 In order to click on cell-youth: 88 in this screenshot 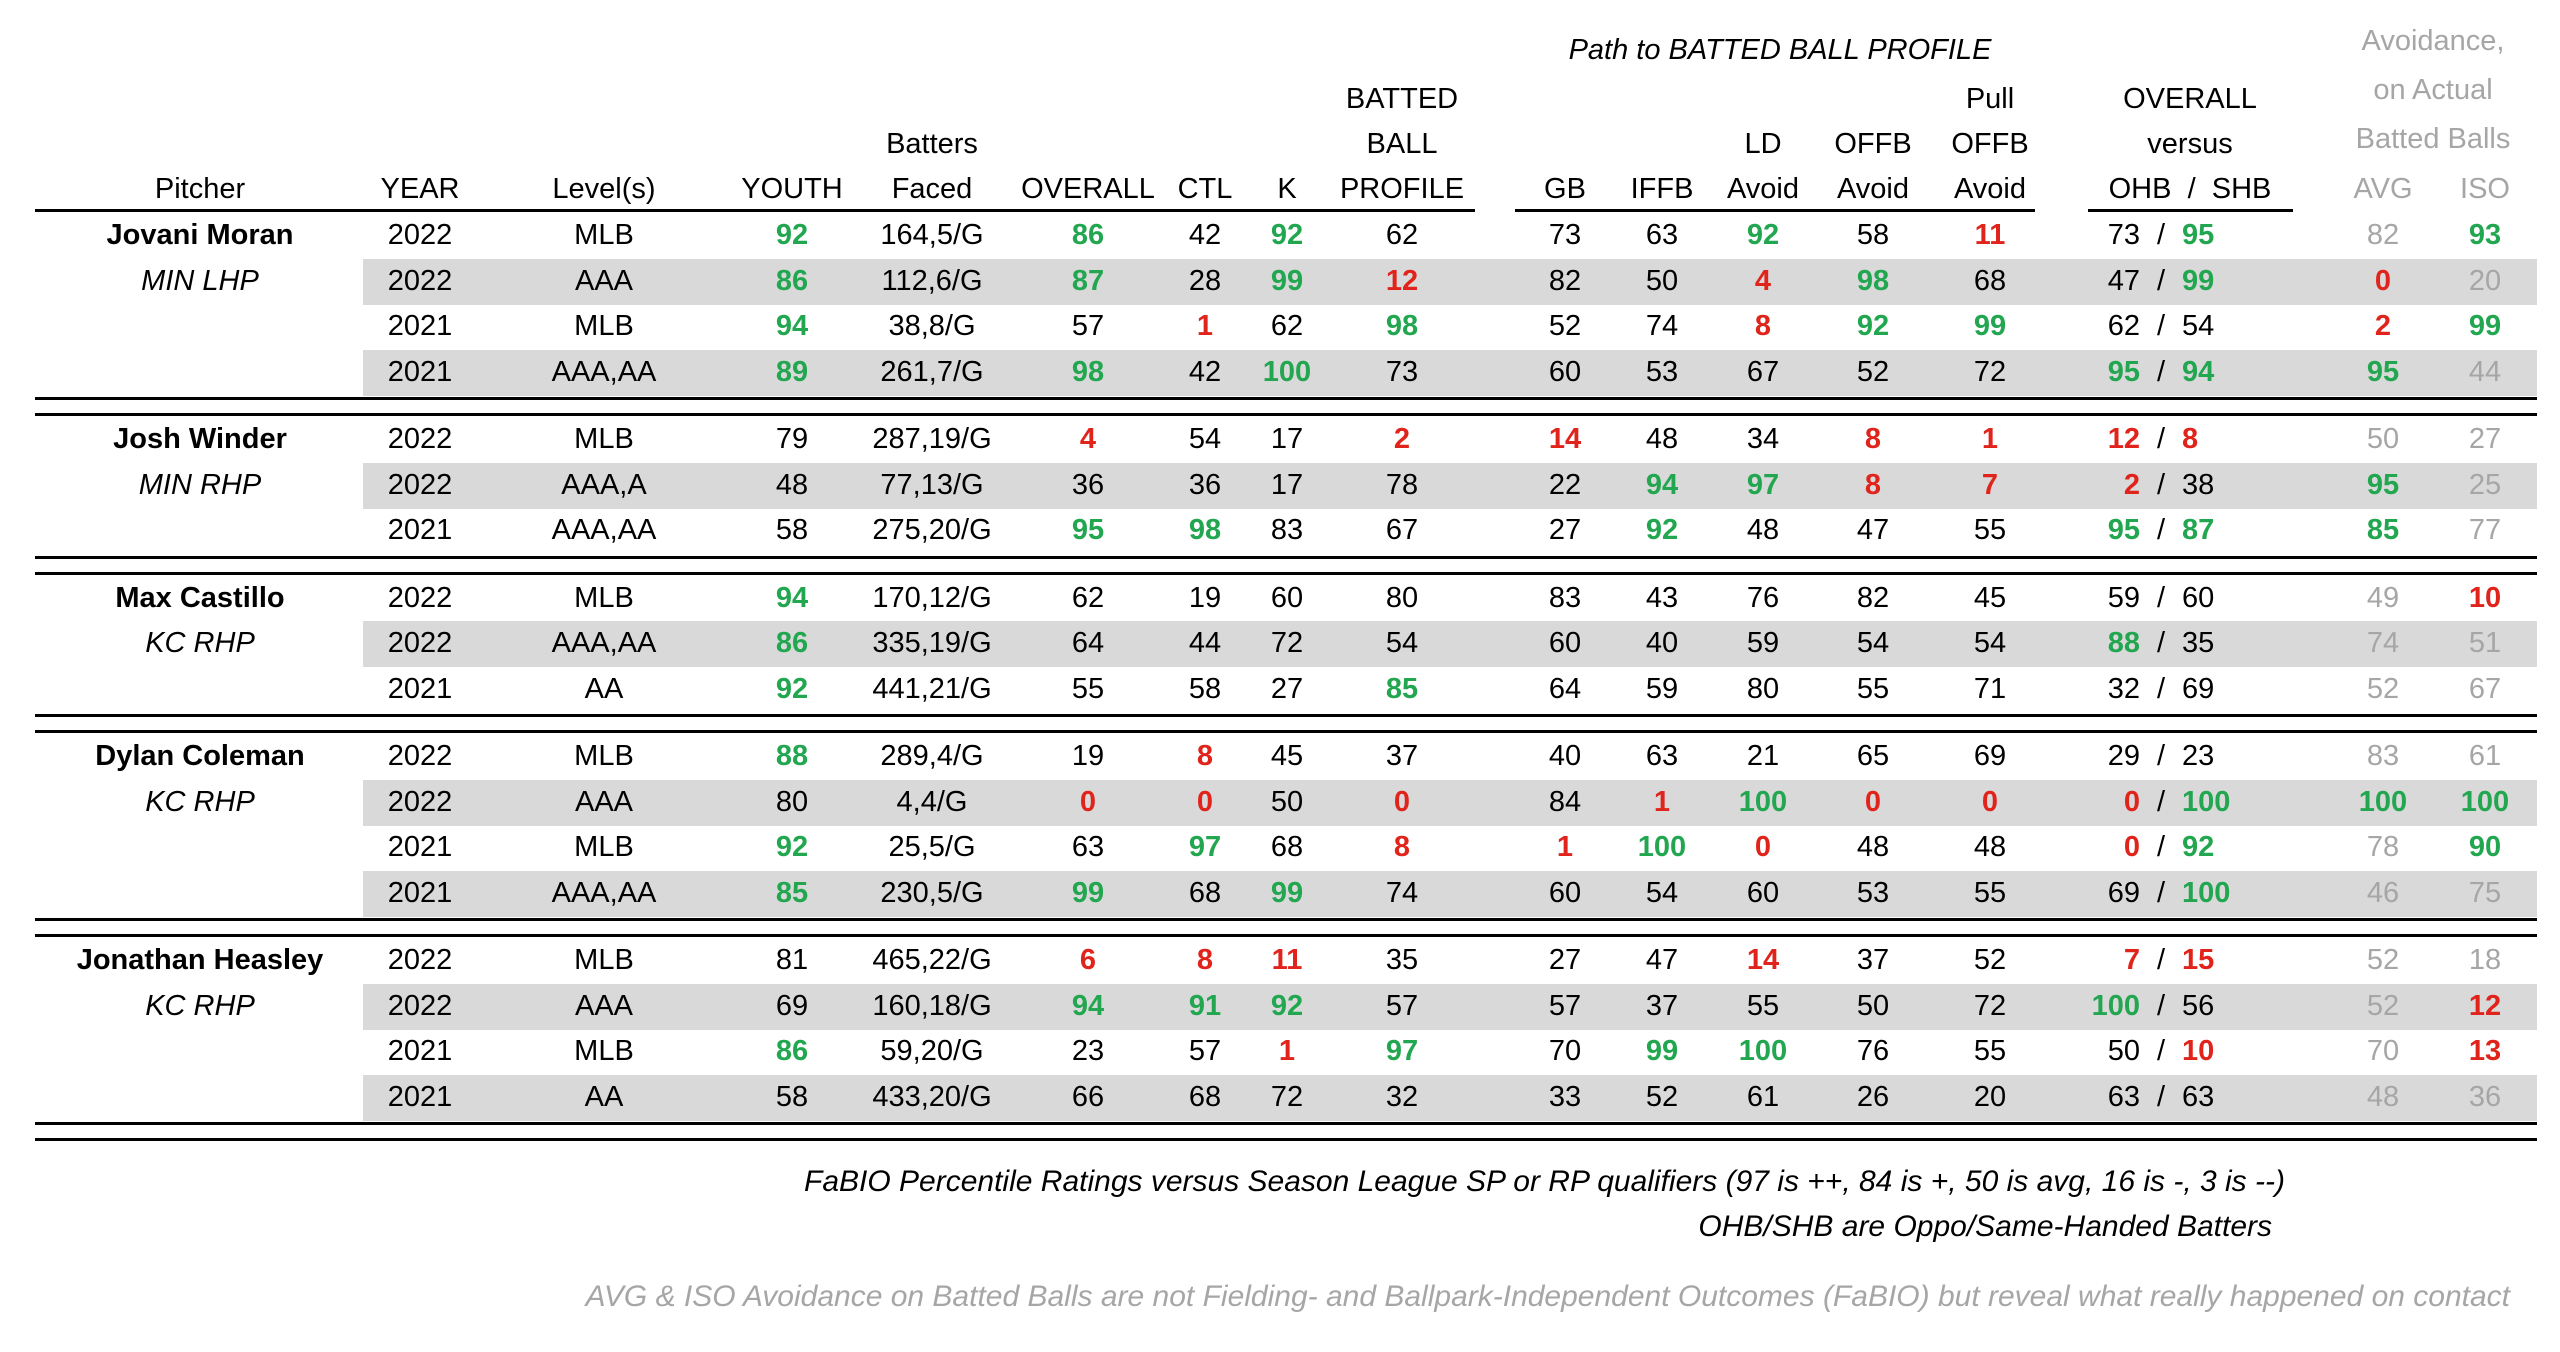, I will do `click(792, 756)`.